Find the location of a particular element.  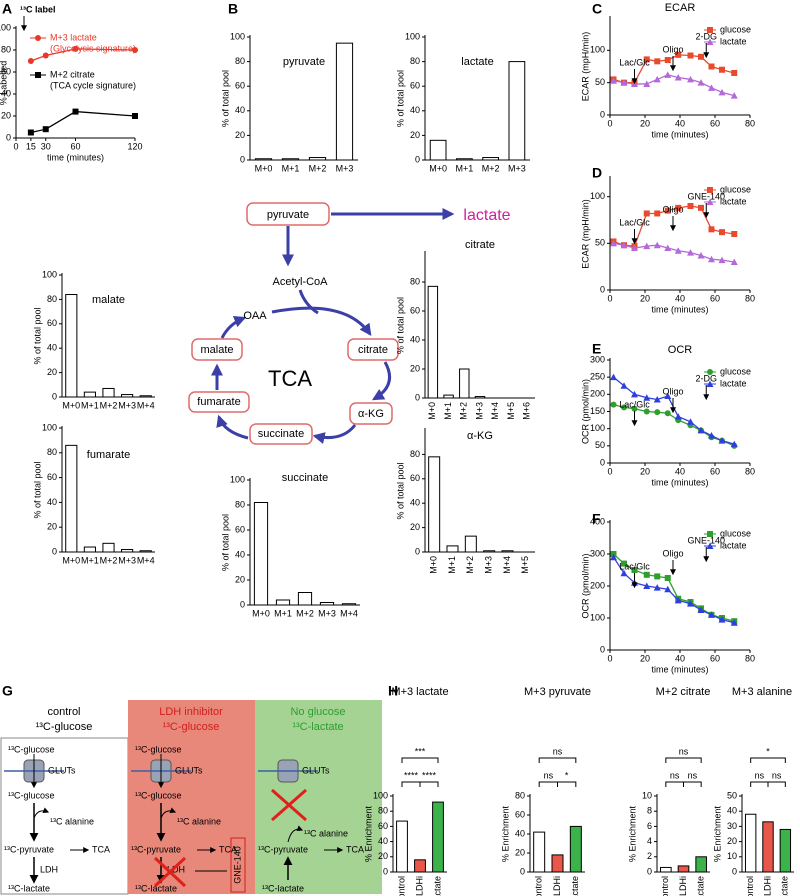

y-tick-label: 200 is located at coordinates (597, 394).